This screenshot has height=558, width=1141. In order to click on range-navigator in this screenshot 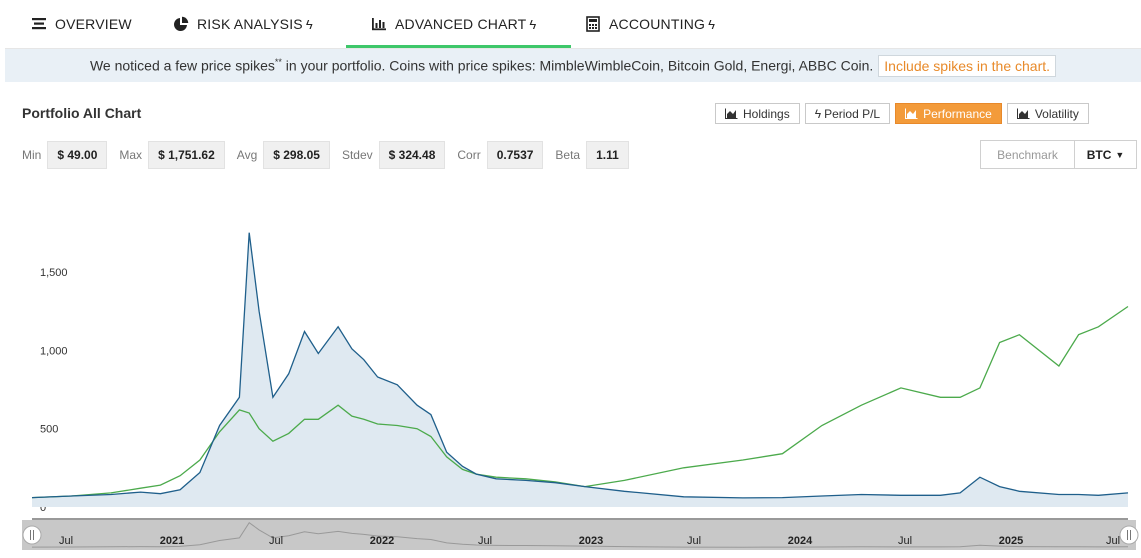, I will do `click(579, 535)`.